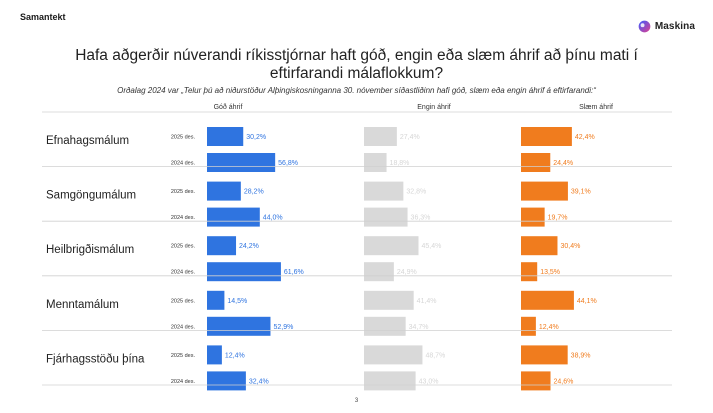 Image resolution: width=713 pixels, height=413 pixels. I want to click on column-header: Slæm áhrif, so click(596, 107).